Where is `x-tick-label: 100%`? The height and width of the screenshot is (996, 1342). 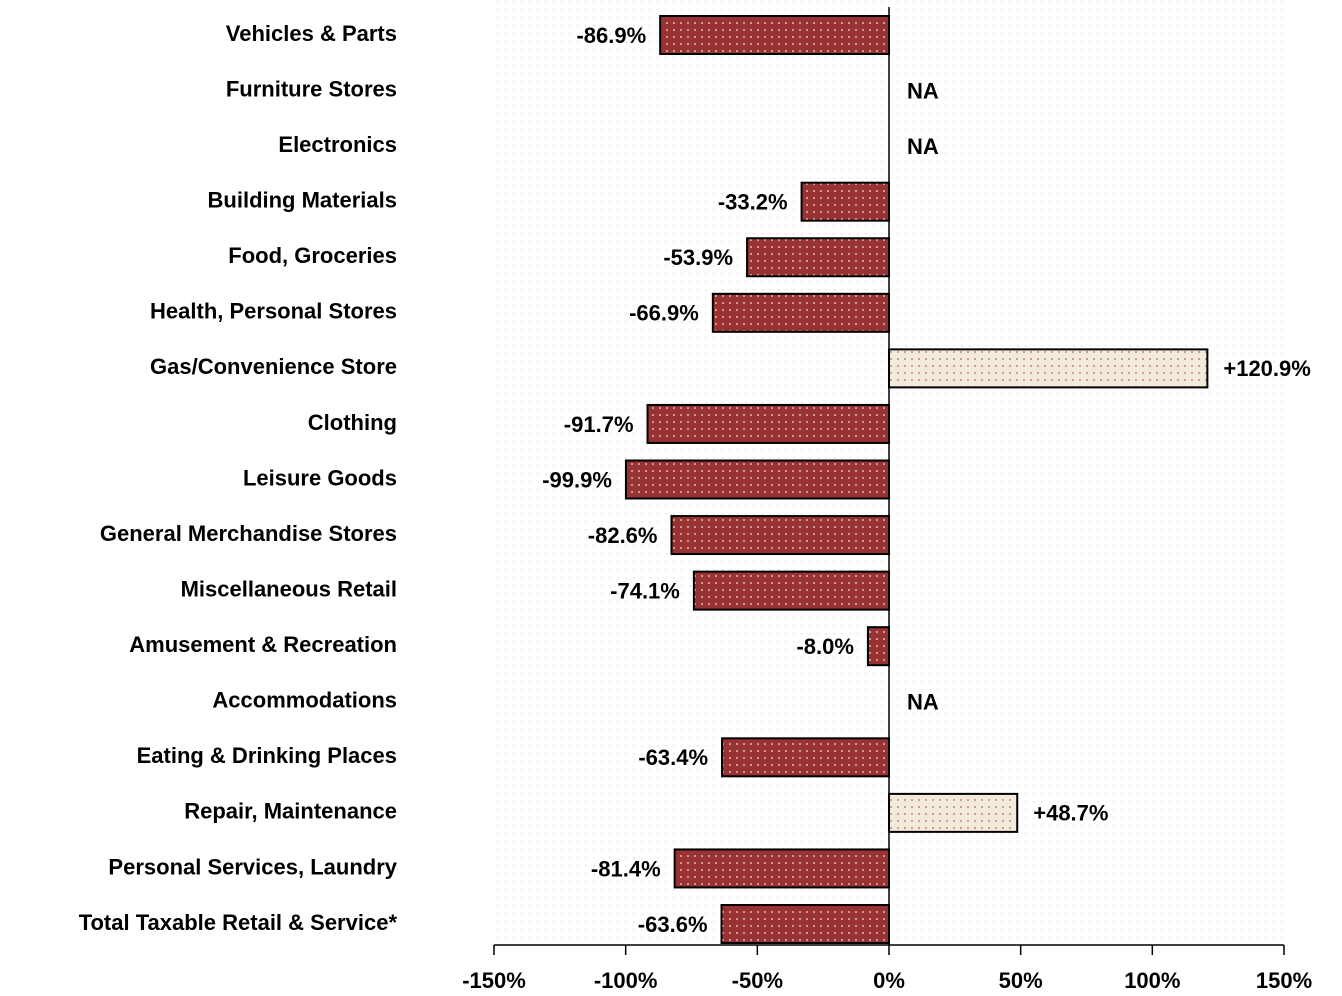
x-tick-label: 100% is located at coordinates (1152, 980).